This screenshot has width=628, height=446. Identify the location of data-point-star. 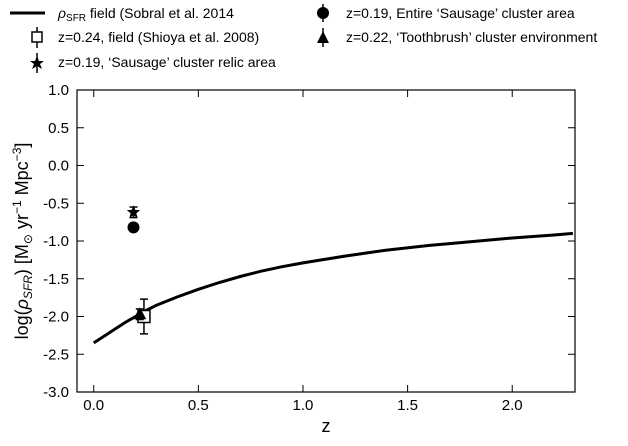
(133, 212).